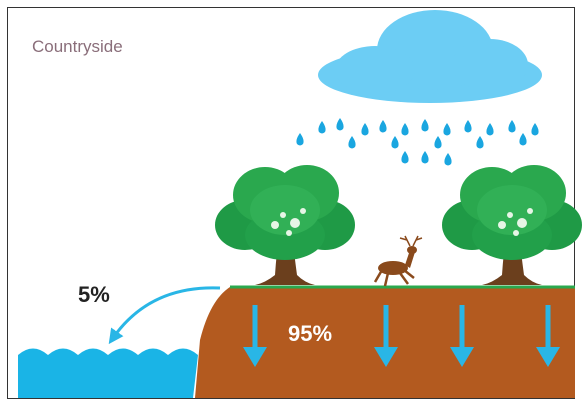 Image resolution: width=582 pixels, height=407 pixels. What do you see at coordinates (164, 315) in the screenshot?
I see `runoff-arrow` at bounding box center [164, 315].